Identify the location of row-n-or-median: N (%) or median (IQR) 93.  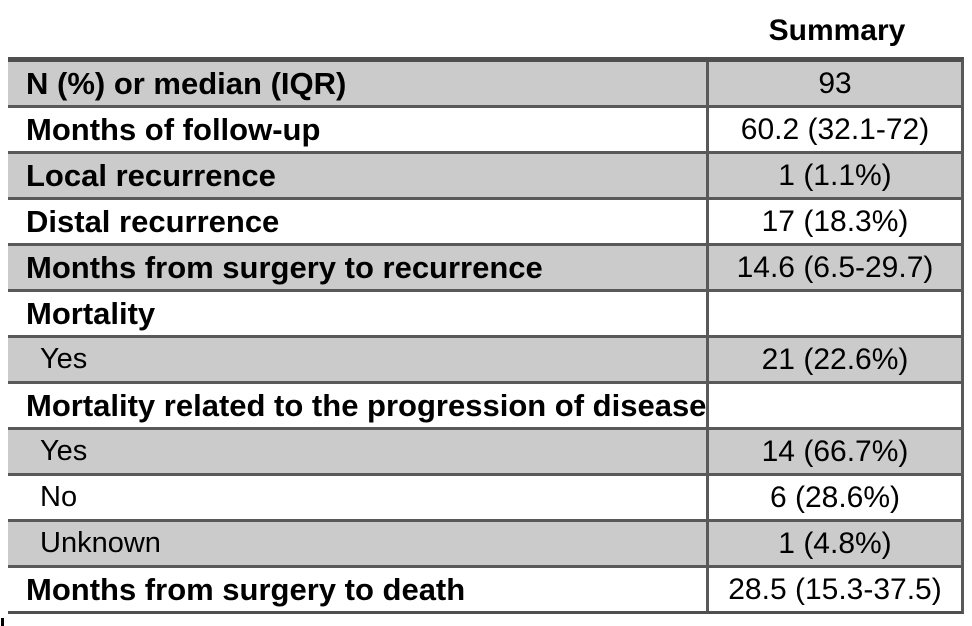
(484, 85).